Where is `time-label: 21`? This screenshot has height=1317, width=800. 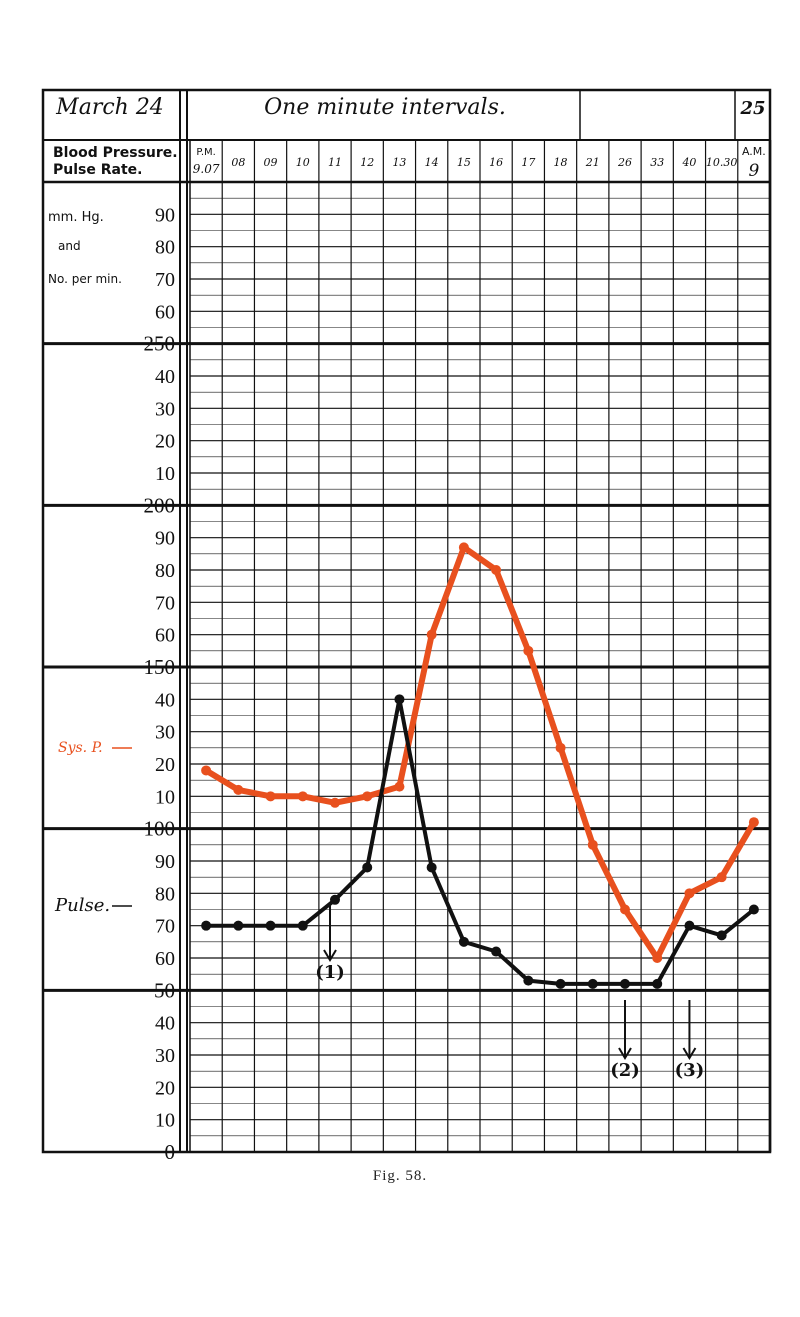 time-label: 21 is located at coordinates (592, 162).